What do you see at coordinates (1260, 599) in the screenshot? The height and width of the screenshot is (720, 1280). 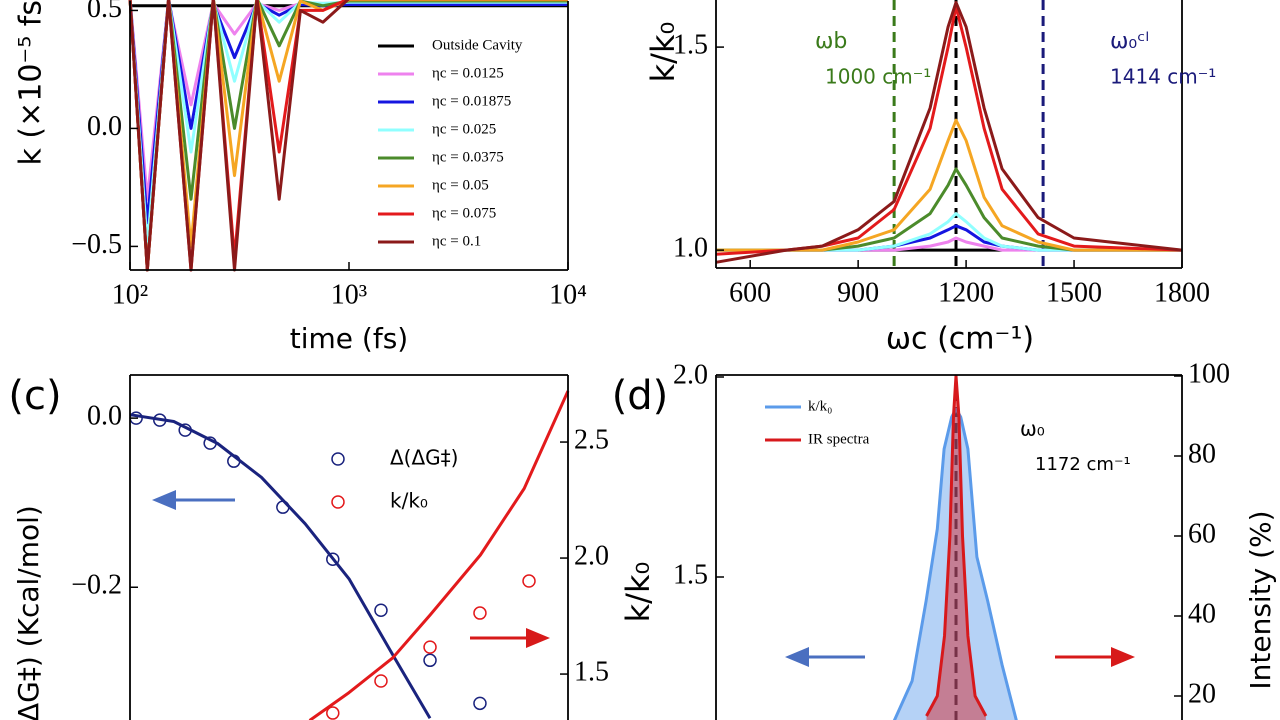 I see `y2-axis-label: Intensity (%)` at bounding box center [1260, 599].